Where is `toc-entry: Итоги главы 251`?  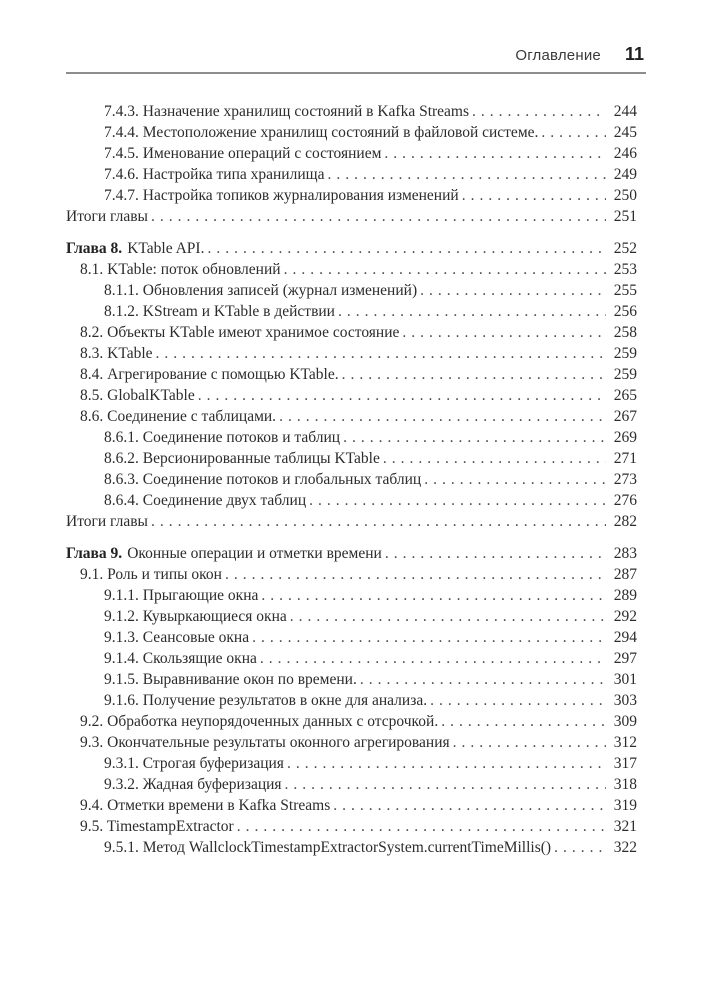
toc-entry: Итоги главы 251 is located at coordinates (351, 216).